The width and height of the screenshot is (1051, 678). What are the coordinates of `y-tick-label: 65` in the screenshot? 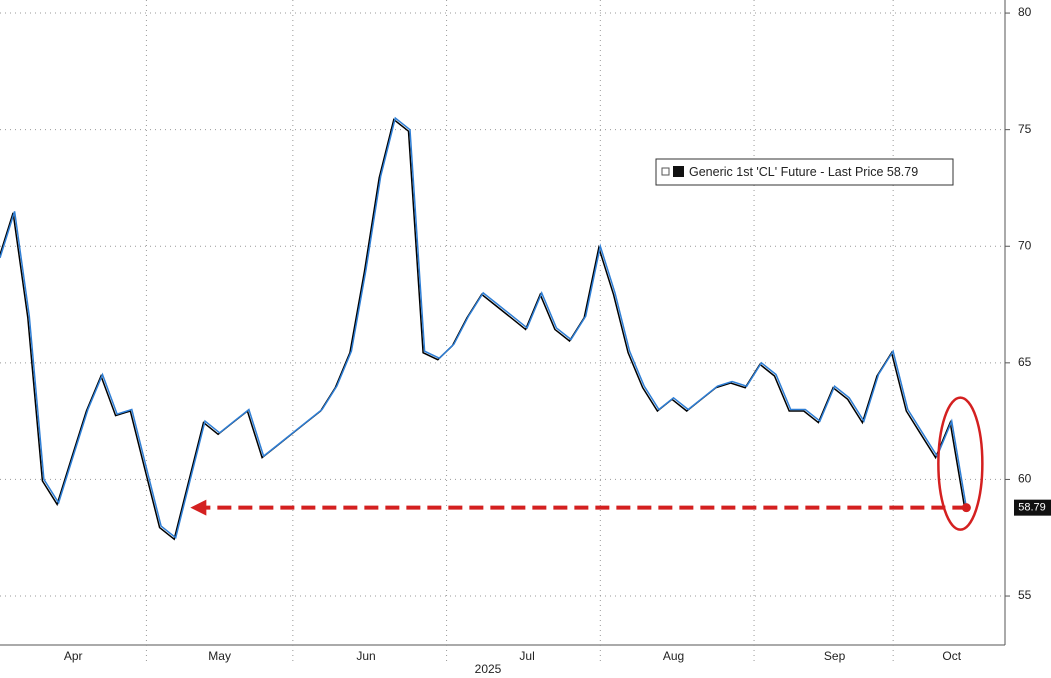 It's located at (1025, 362).